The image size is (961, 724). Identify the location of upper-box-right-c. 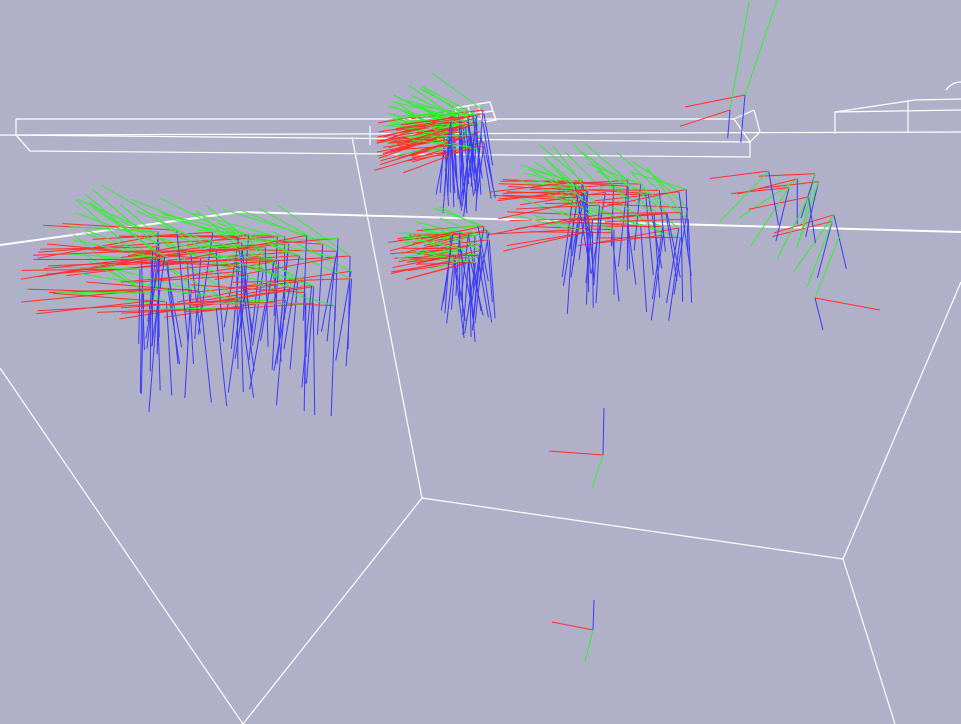
(757, 121).